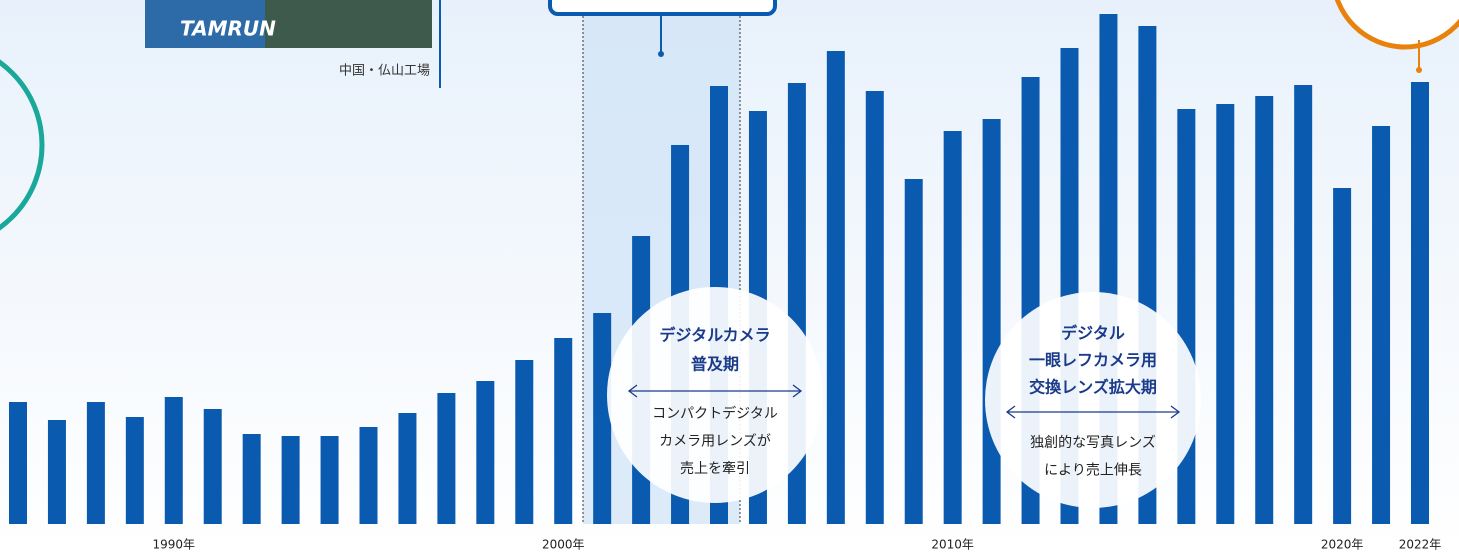 The height and width of the screenshot is (553, 1459). Describe the element at coordinates (1093, 360) in the screenshot. I see `annotation-title: 一眼レフカメラ用` at that location.